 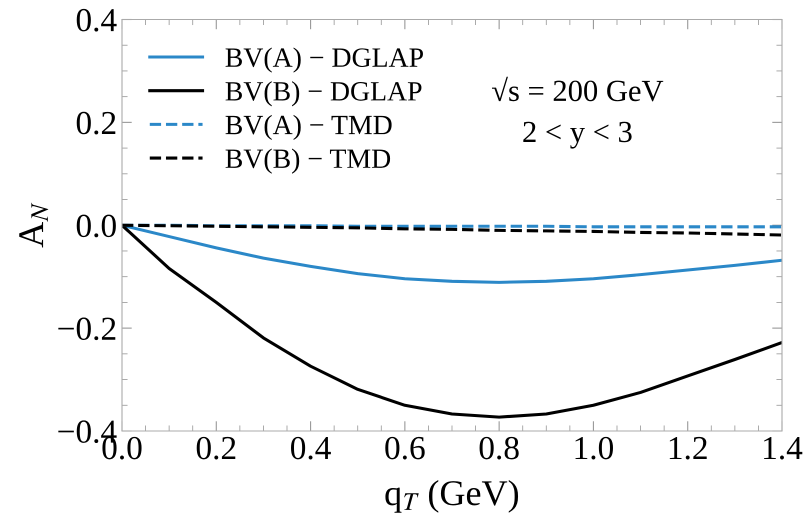 I want to click on legend-label: BV(B) − TMD, so click(x=308, y=161).